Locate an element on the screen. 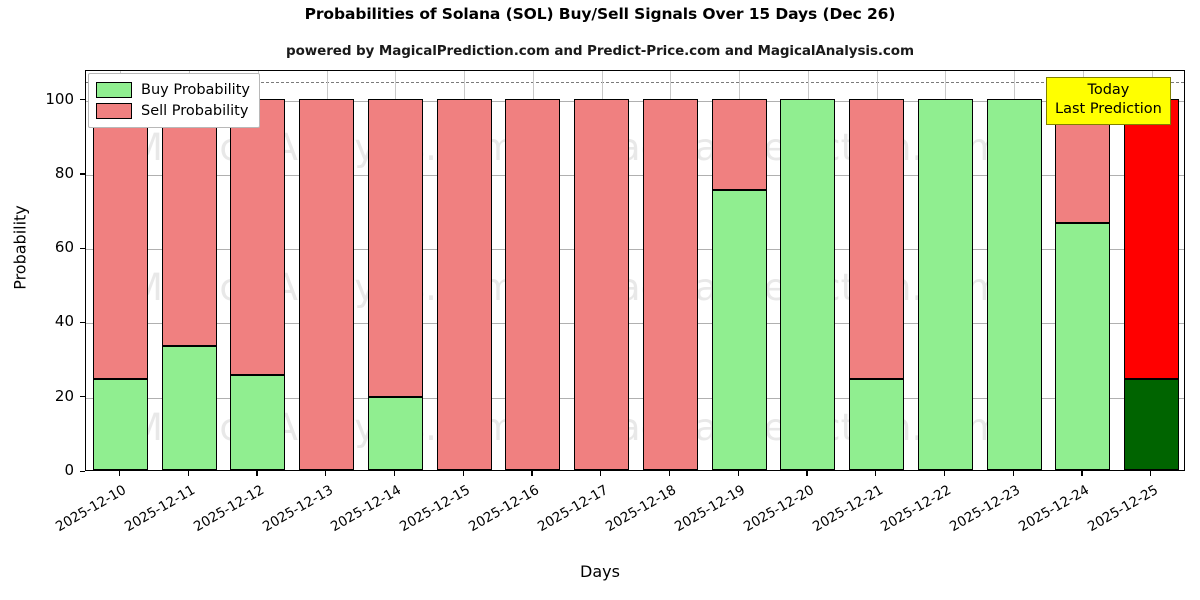 This screenshot has width=1200, height=600. legend-item-buy: Buy Probability is located at coordinates (173, 89).